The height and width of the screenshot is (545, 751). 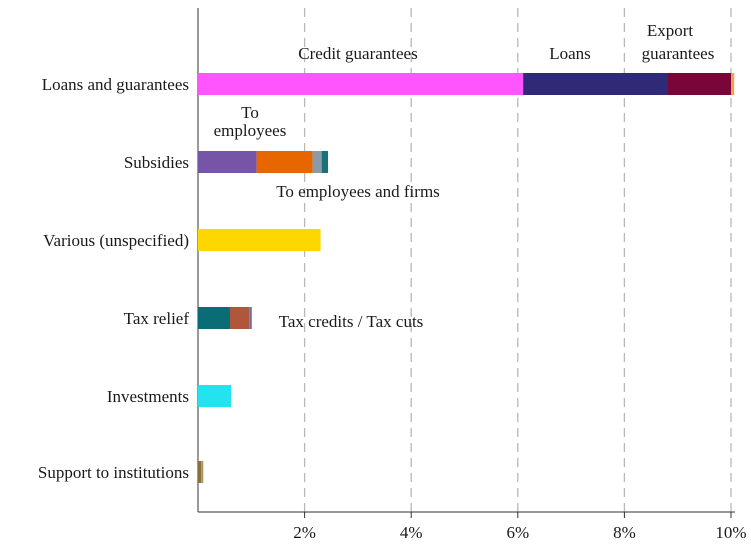 I want to click on category-label: Various (unspecified), so click(x=116, y=240).